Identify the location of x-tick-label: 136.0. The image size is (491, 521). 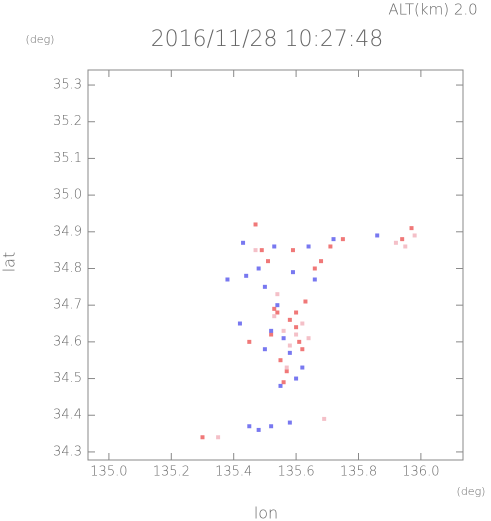
(420, 472).